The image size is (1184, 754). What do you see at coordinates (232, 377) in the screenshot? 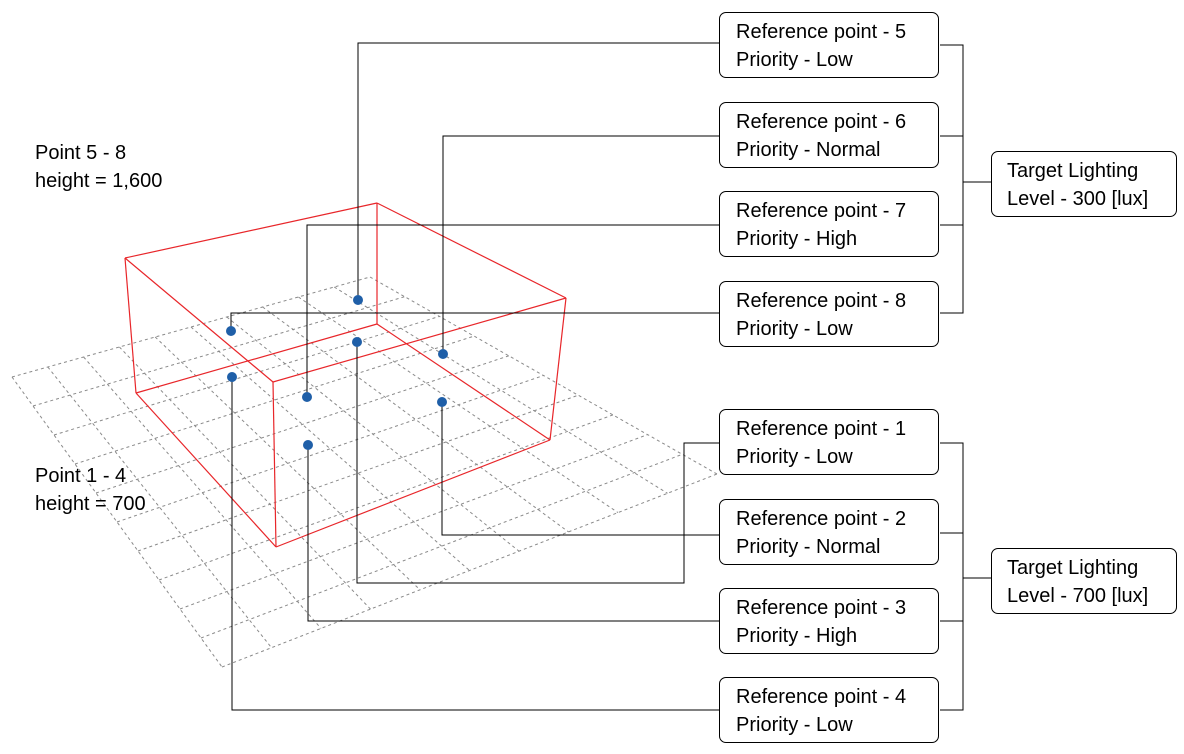
I see `reference-point-4-marker` at bounding box center [232, 377].